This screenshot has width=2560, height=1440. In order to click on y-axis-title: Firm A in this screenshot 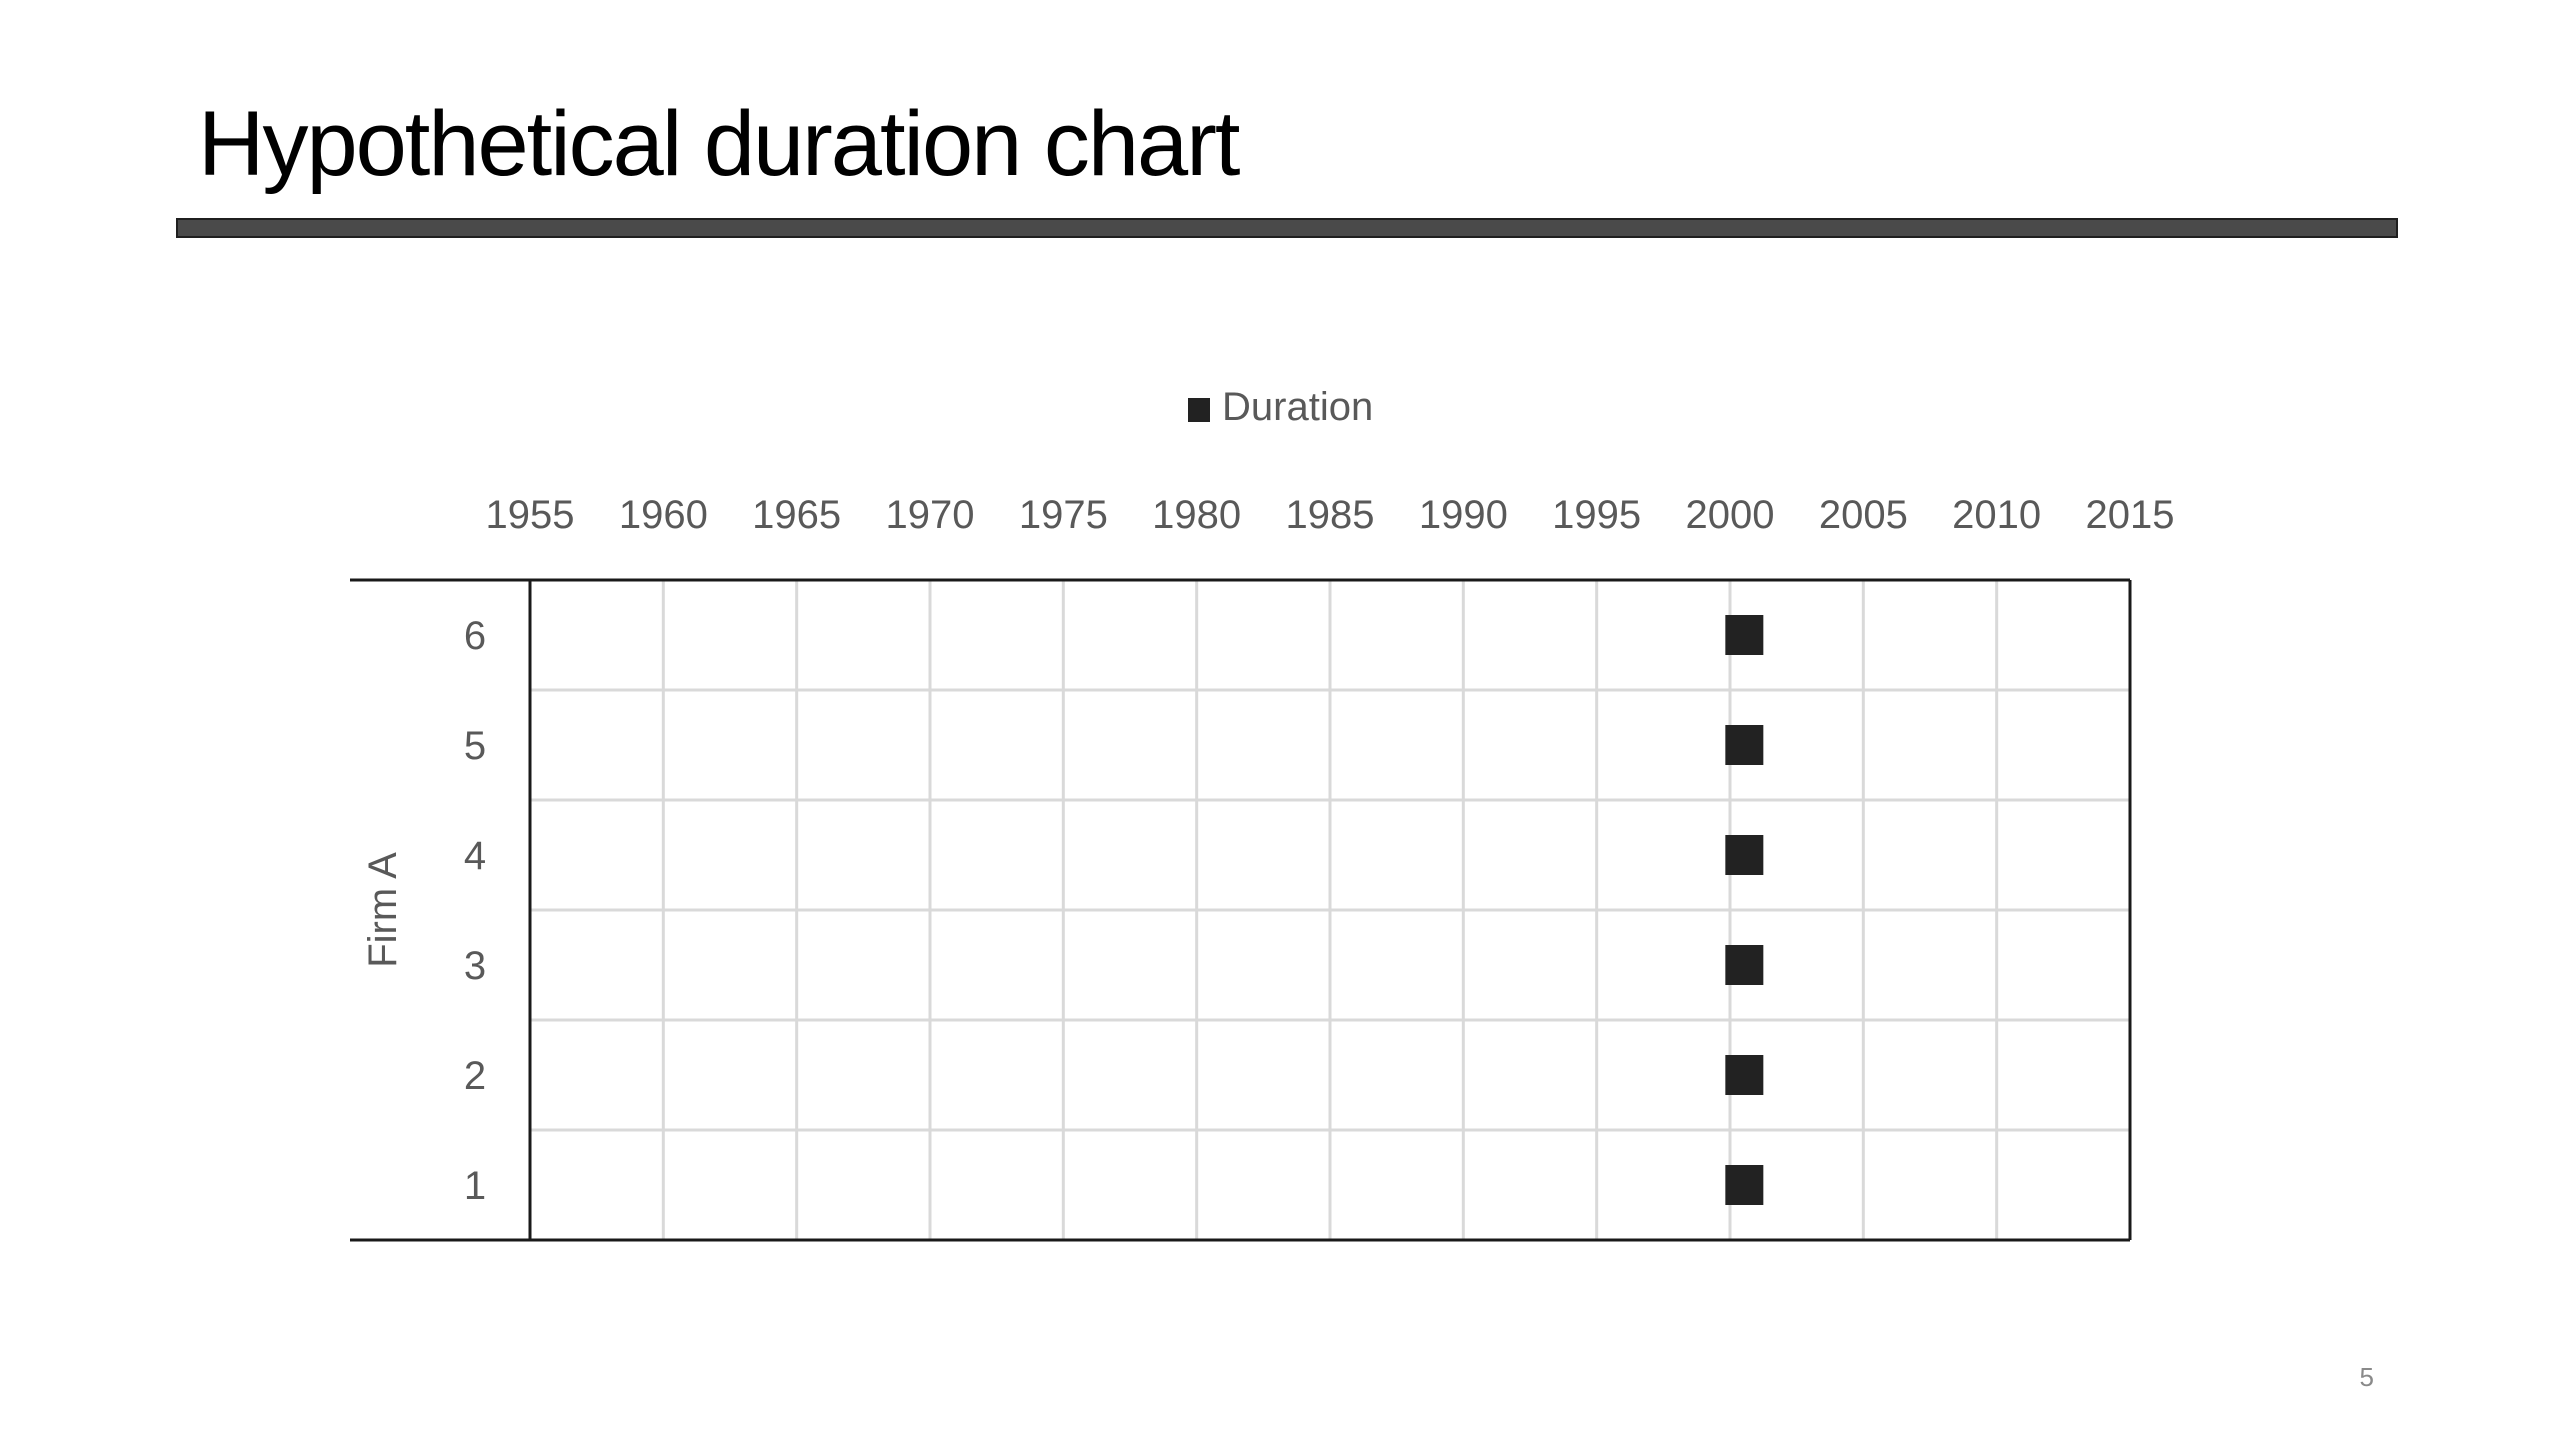, I will do `click(383, 910)`.